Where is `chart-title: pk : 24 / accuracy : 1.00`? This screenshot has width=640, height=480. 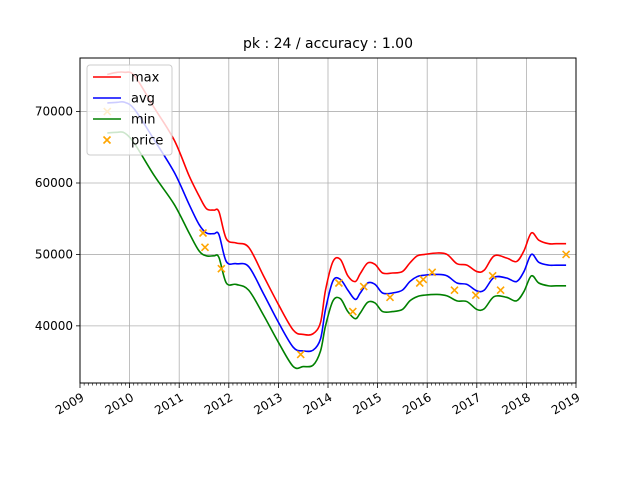 chart-title: pk : 24 / accuracy : 1.00 is located at coordinates (328, 44).